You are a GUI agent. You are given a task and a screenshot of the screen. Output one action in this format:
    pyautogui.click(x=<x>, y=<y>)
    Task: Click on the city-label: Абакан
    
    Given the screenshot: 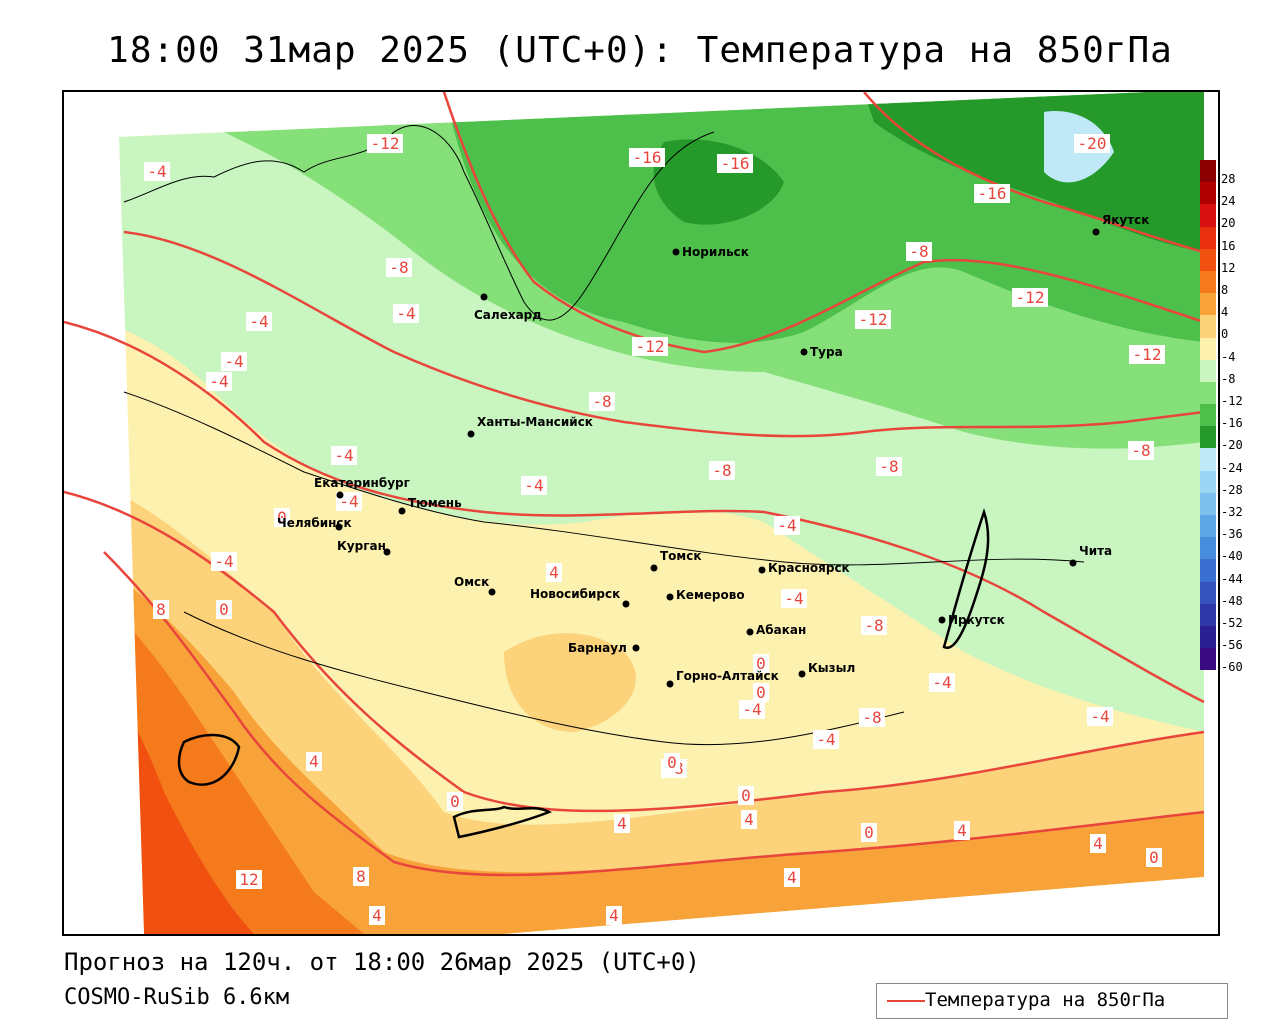 What is the action you would take?
    pyautogui.click(x=781, y=630)
    